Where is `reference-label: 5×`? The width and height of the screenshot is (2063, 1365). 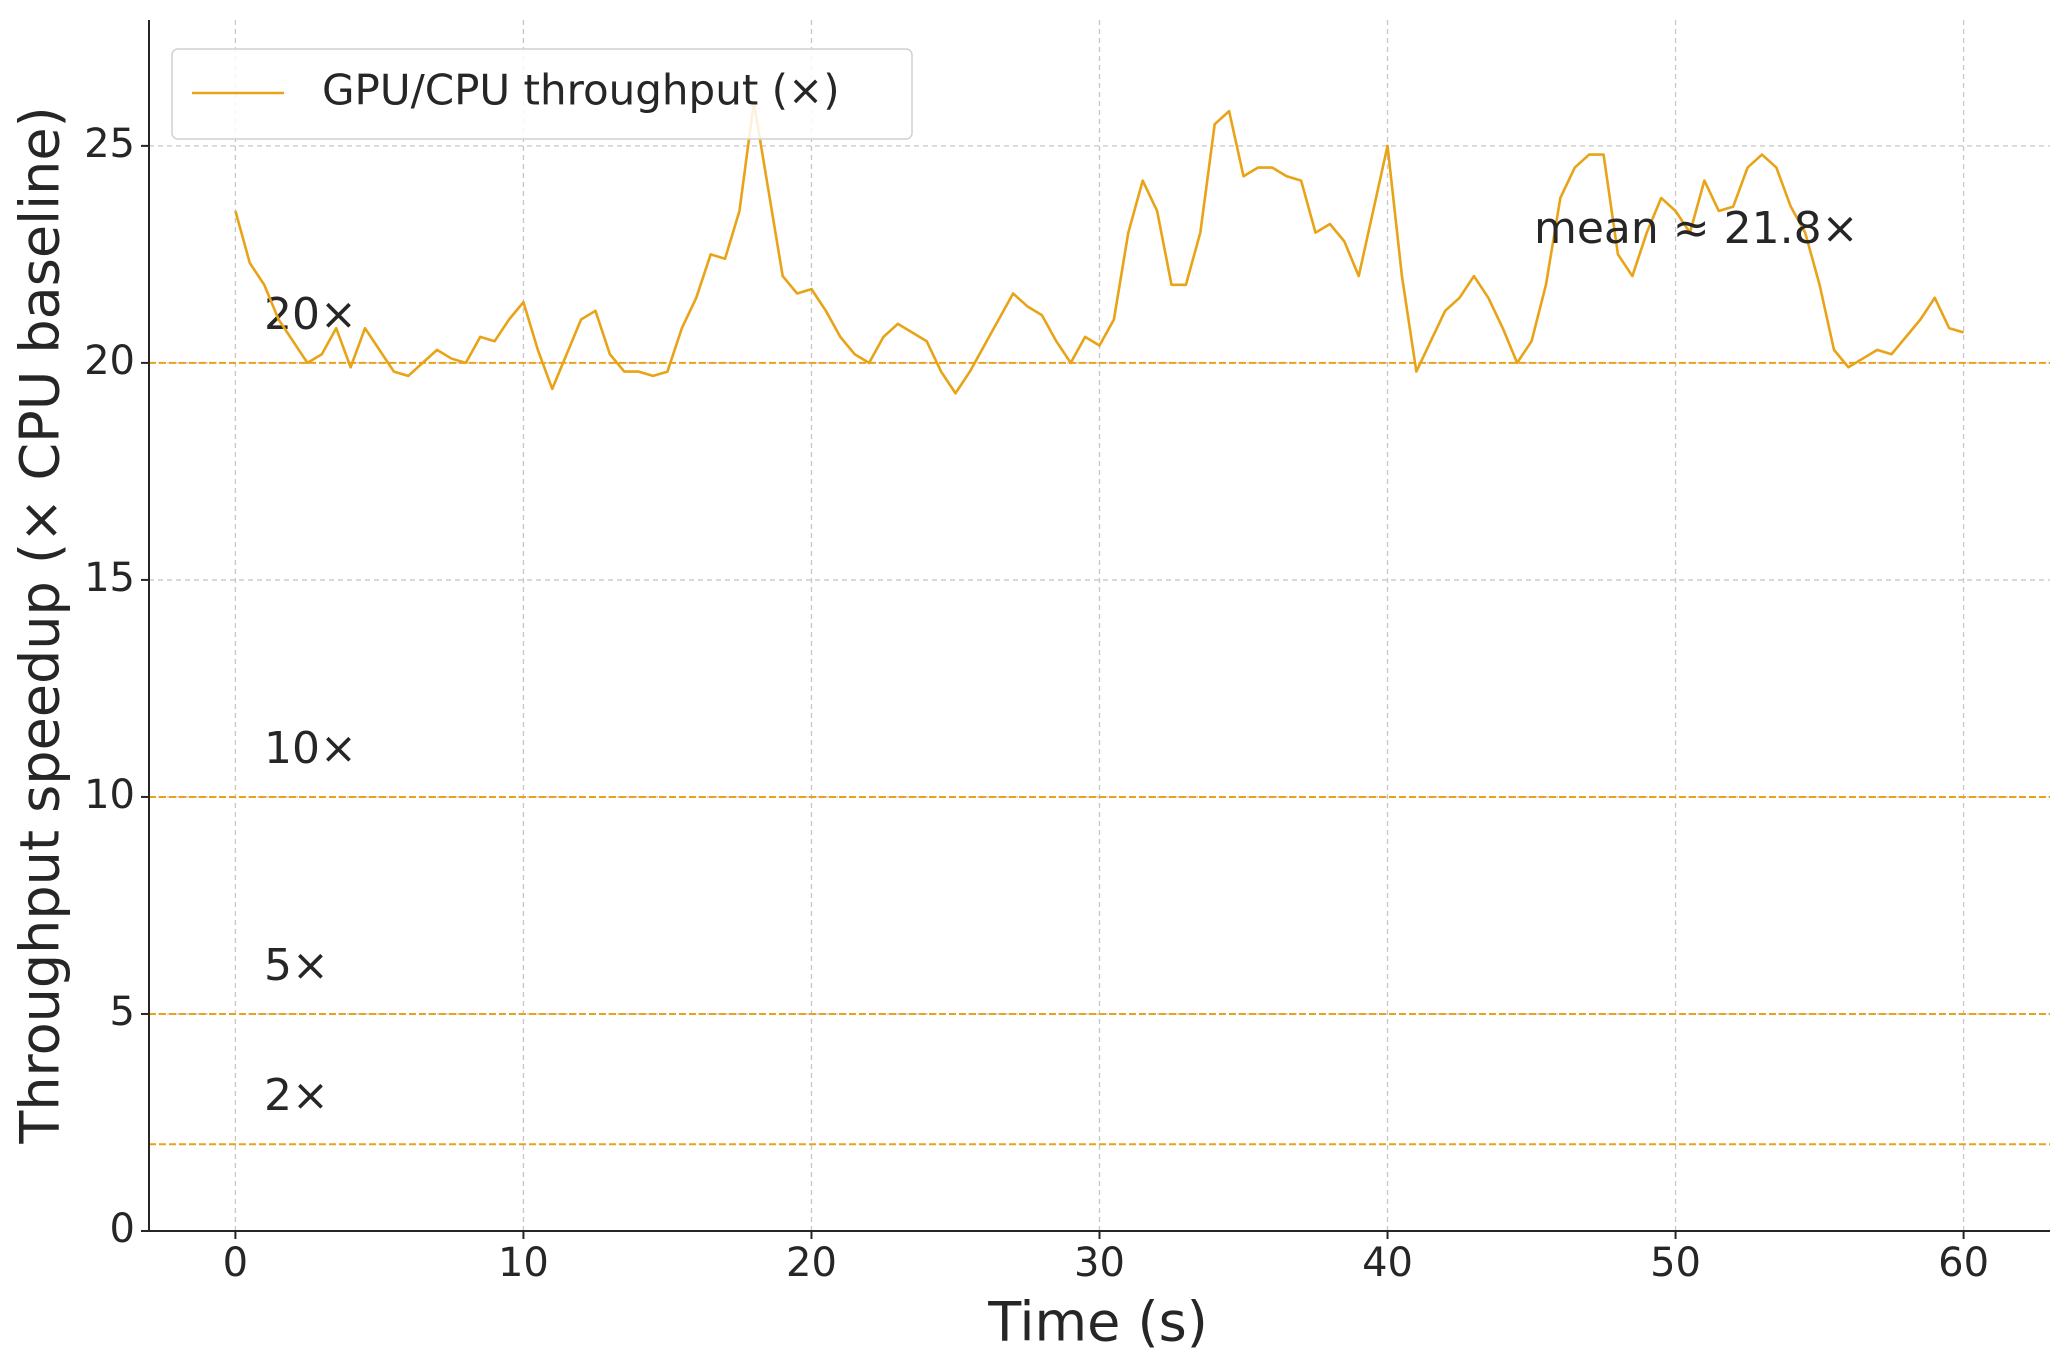
reference-label: 5× is located at coordinates (296, 965).